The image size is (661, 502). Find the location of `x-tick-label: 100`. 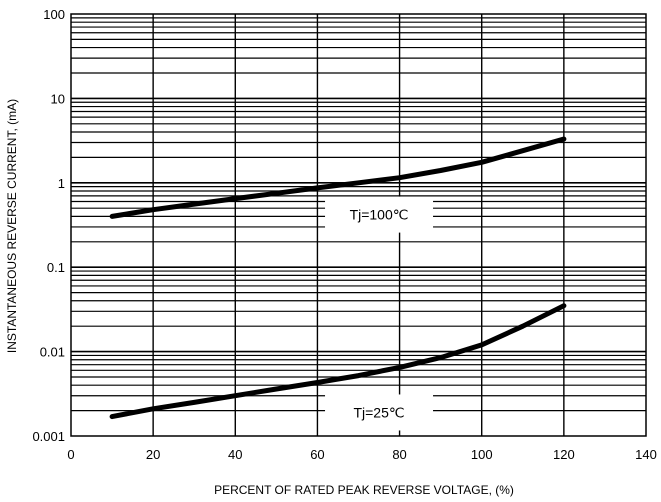

x-tick-label: 100 is located at coordinates (482, 454).